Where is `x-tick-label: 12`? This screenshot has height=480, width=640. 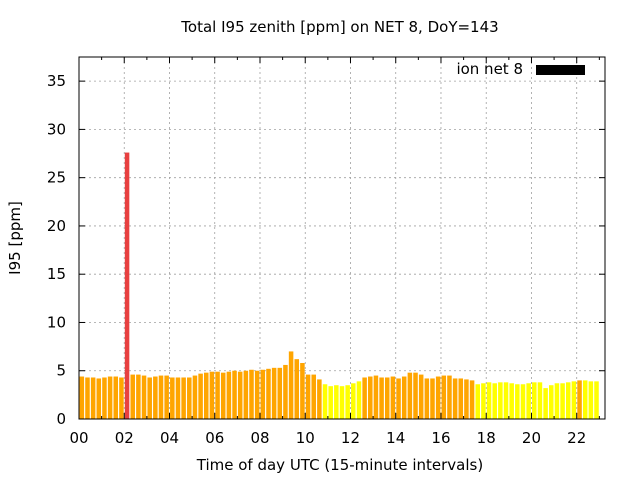 x-tick-label: 12 is located at coordinates (350, 438).